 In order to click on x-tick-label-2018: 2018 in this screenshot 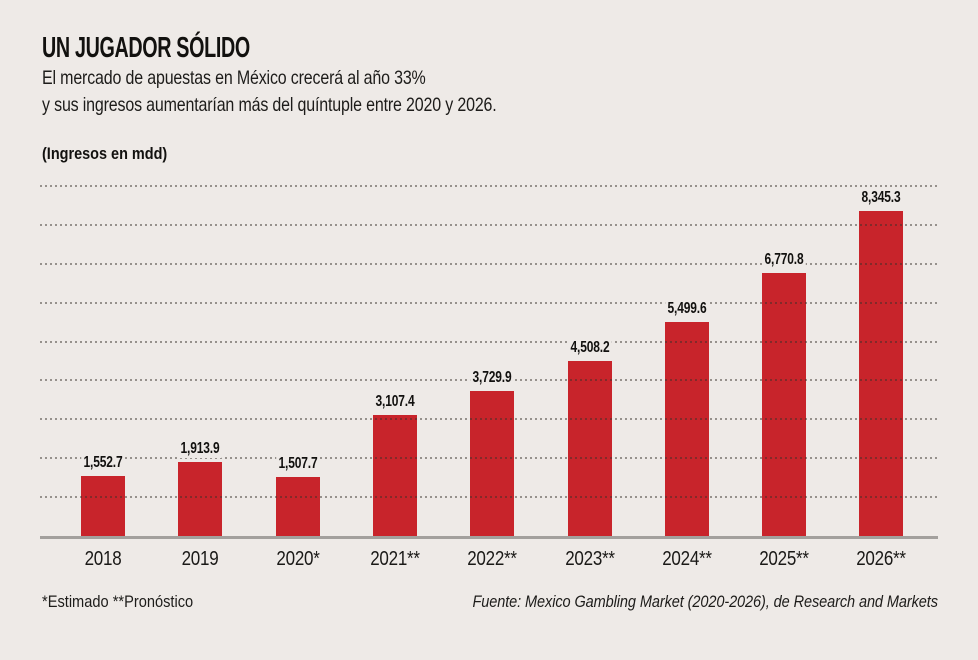, I will do `click(102, 559)`.